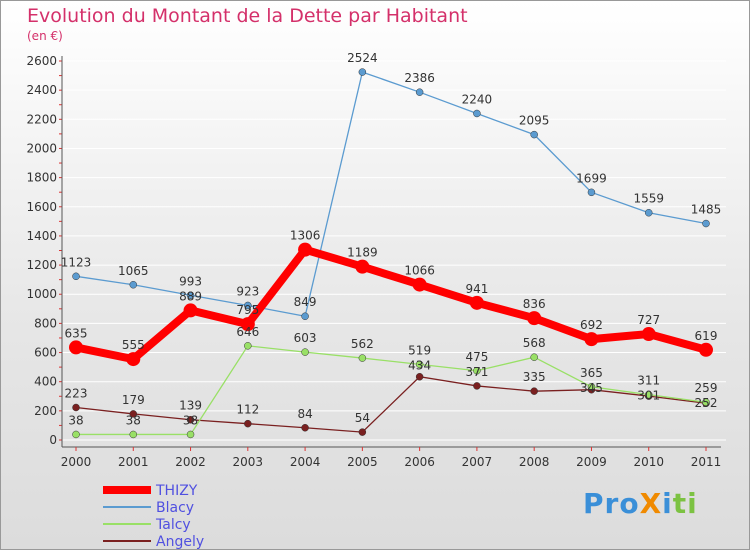  I want to click on data-label: 619, so click(706, 336).